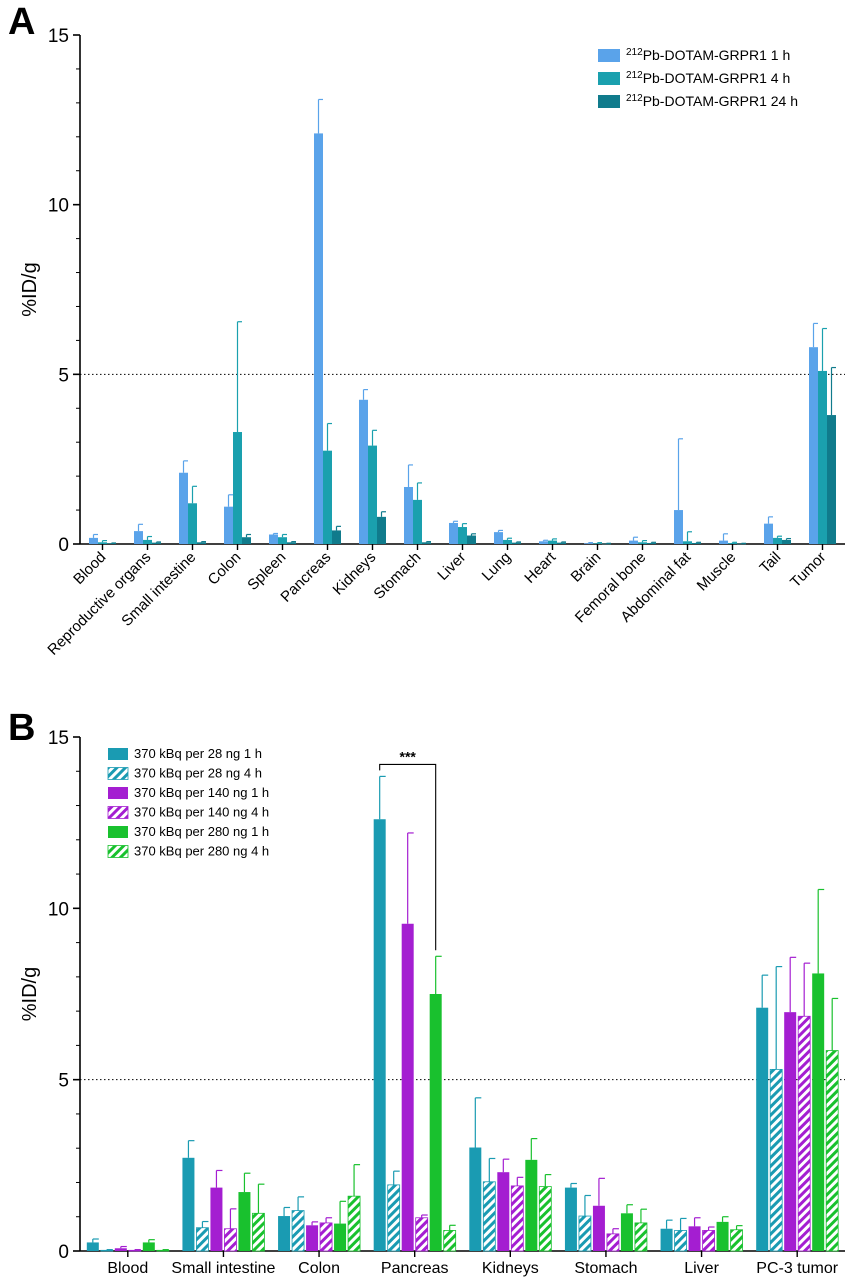 The image size is (853, 1280). What do you see at coordinates (634, 75) in the screenshot?
I see `legend-superscript: 212` at bounding box center [634, 75].